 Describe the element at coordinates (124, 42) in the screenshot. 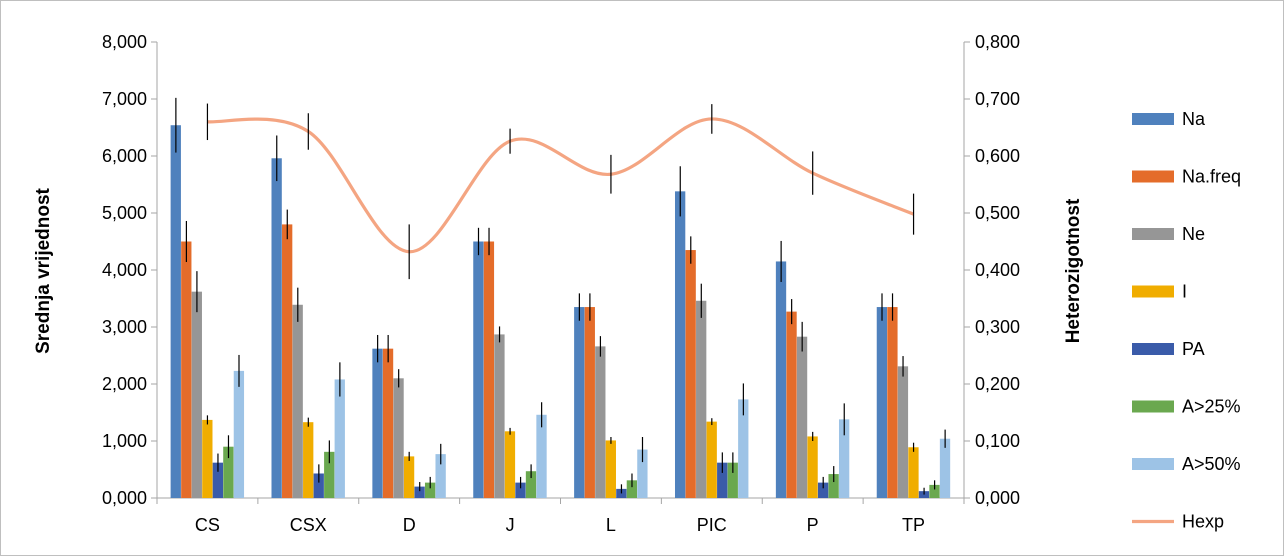

I see `y-tick-label: 8,000` at that location.